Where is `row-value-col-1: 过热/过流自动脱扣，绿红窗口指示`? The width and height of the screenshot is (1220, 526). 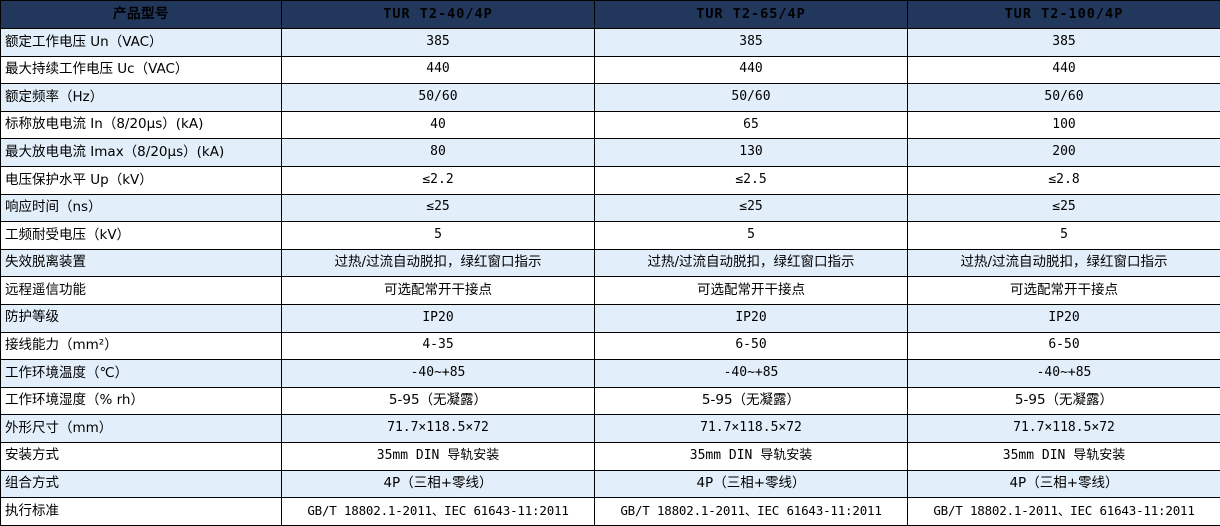 row-value-col-1: 过热/过流自动脱扣，绿红窗口指示 is located at coordinates (438, 263).